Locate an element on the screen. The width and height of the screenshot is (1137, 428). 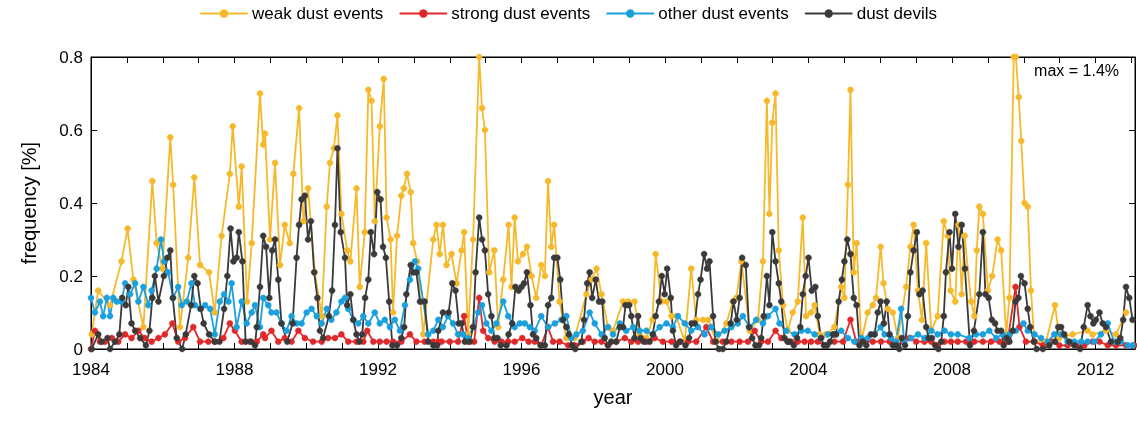
legend-label: other dust events is located at coordinates (723, 13).